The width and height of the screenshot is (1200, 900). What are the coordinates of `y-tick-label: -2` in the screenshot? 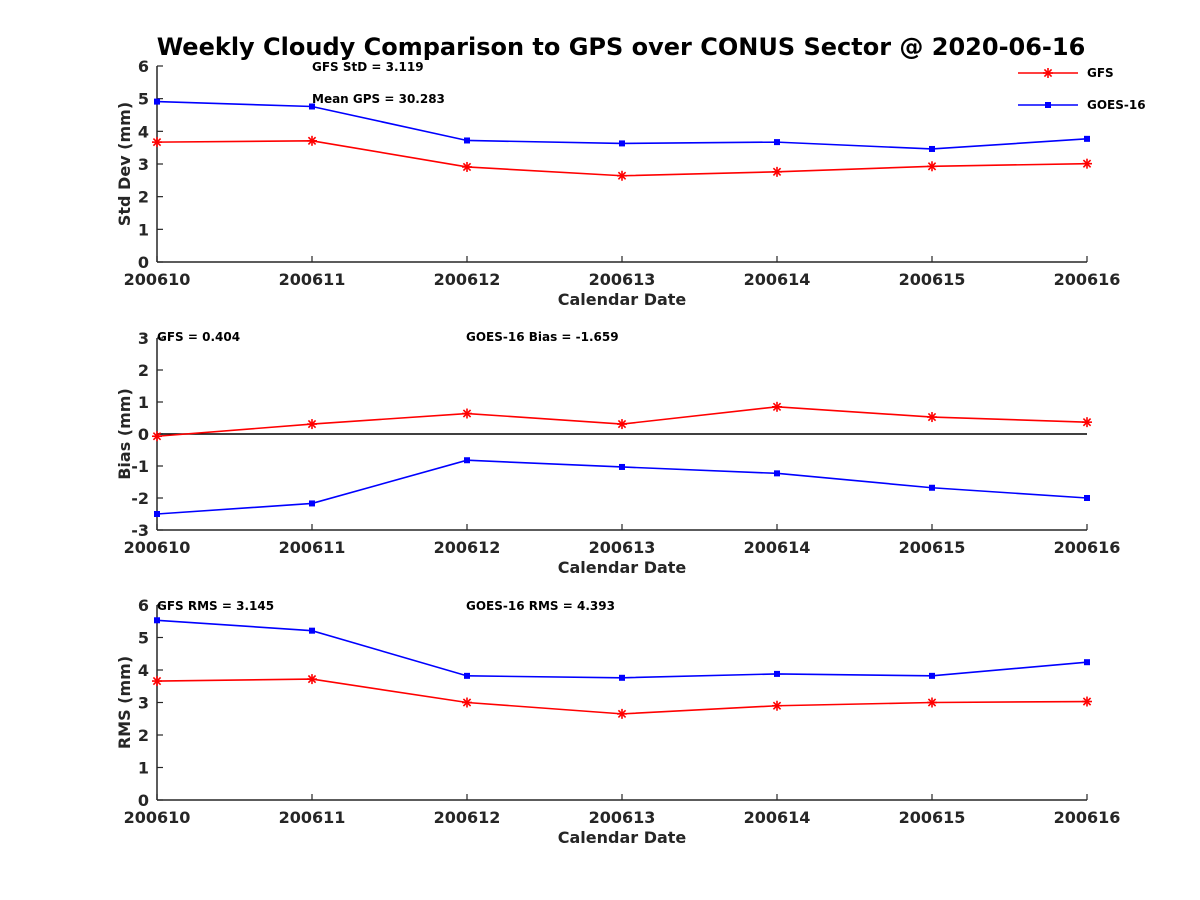 It's located at (140, 498).